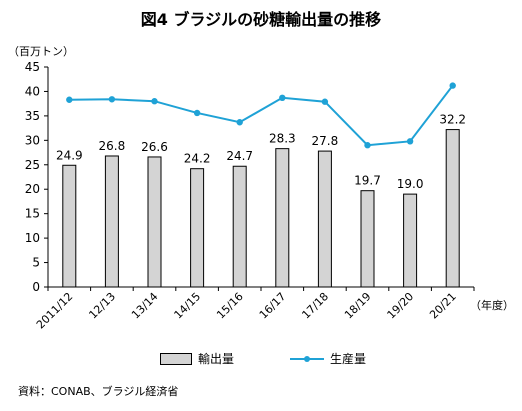 The width and height of the screenshot is (522, 411). I want to click on bar-data-label: 24.7, so click(239, 156).